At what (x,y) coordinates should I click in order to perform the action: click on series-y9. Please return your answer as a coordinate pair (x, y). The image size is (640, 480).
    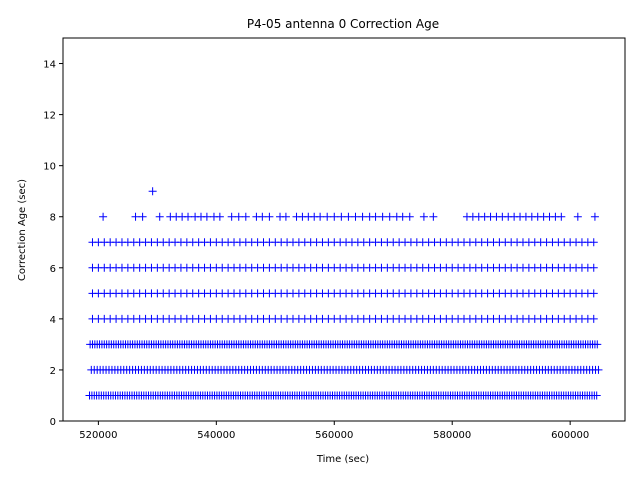
    Looking at the image, I should click on (152, 191).